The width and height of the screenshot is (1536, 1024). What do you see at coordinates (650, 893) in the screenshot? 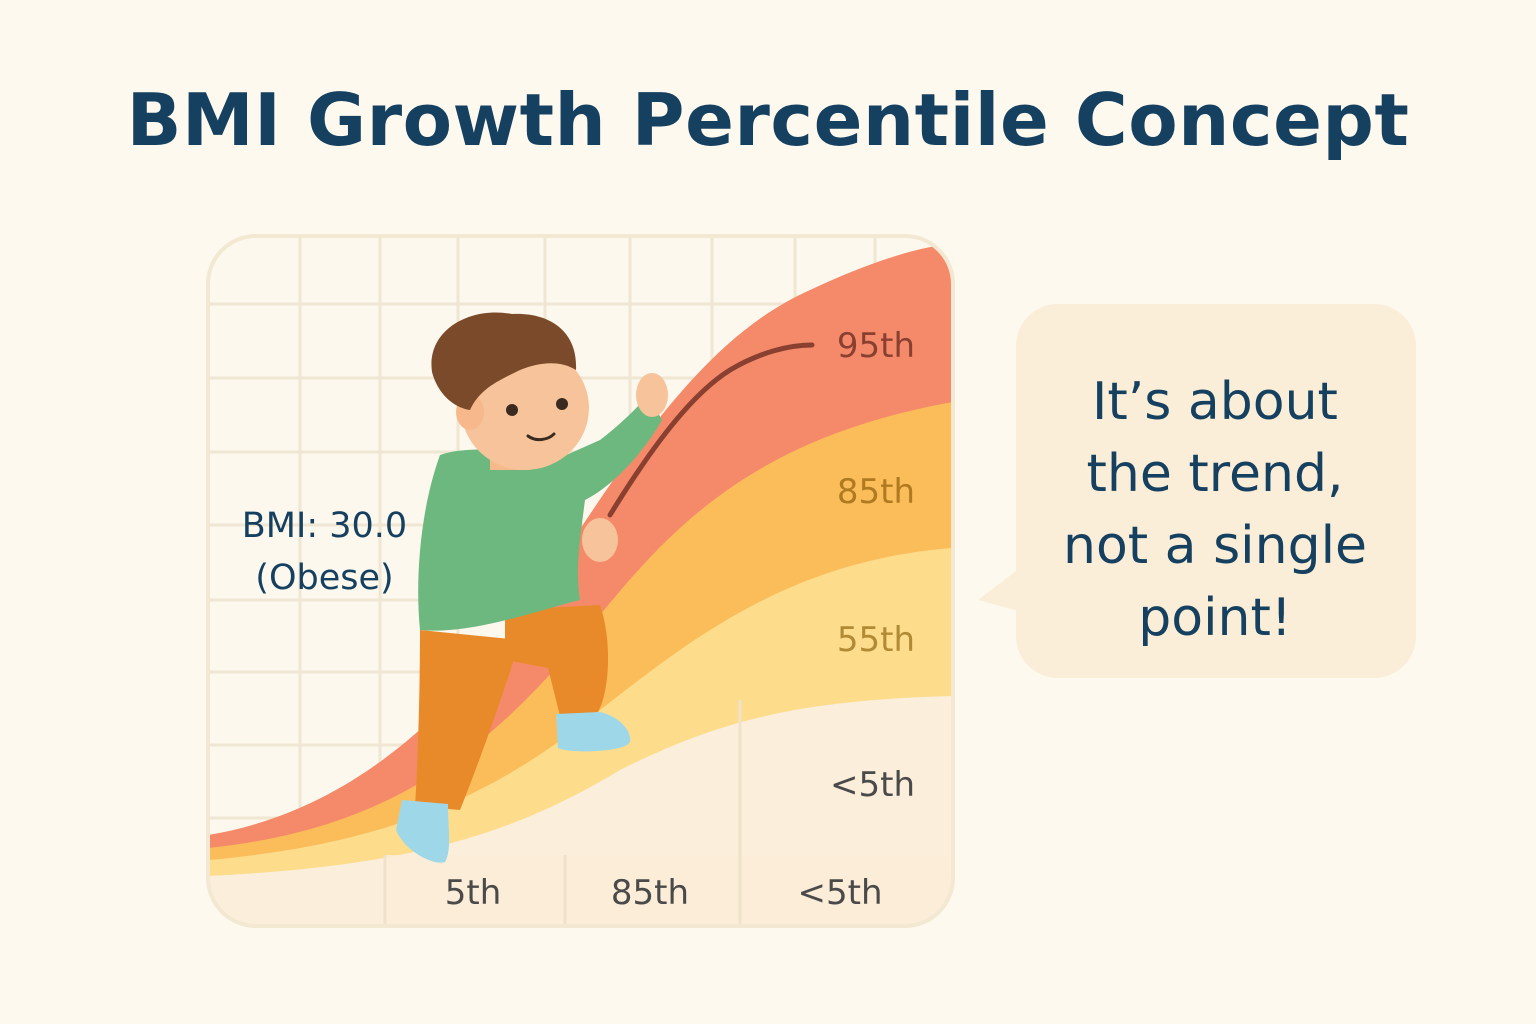
I see `x-axis-label-85th: 85th` at bounding box center [650, 893].